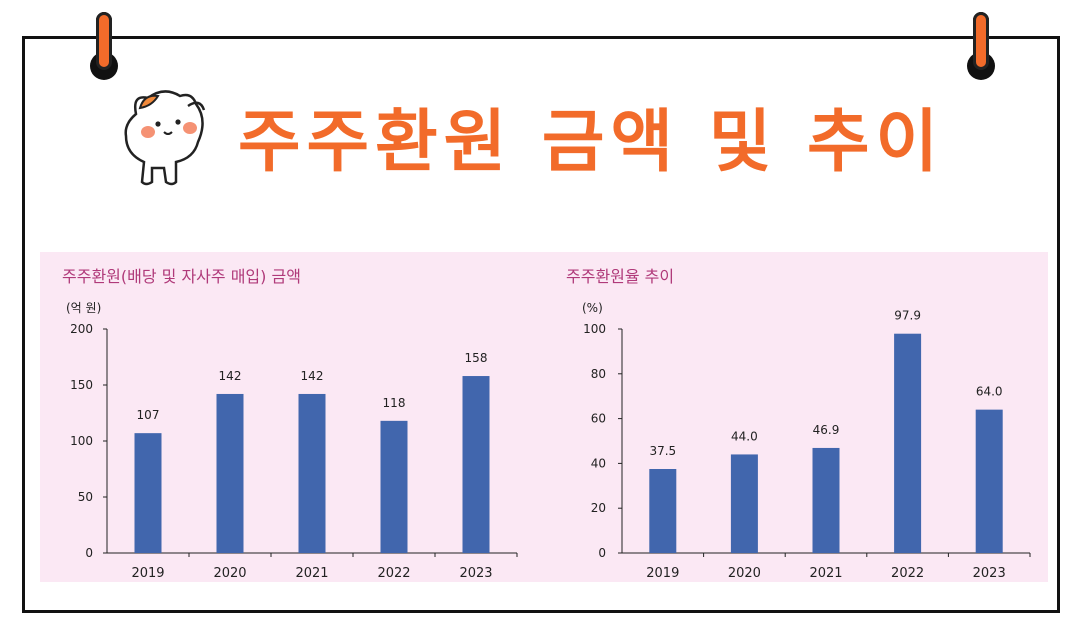 This screenshot has width=1080, height=632. What do you see at coordinates (620, 276) in the screenshot?
I see `chart-2-title: 주주환원율 추이` at bounding box center [620, 276].